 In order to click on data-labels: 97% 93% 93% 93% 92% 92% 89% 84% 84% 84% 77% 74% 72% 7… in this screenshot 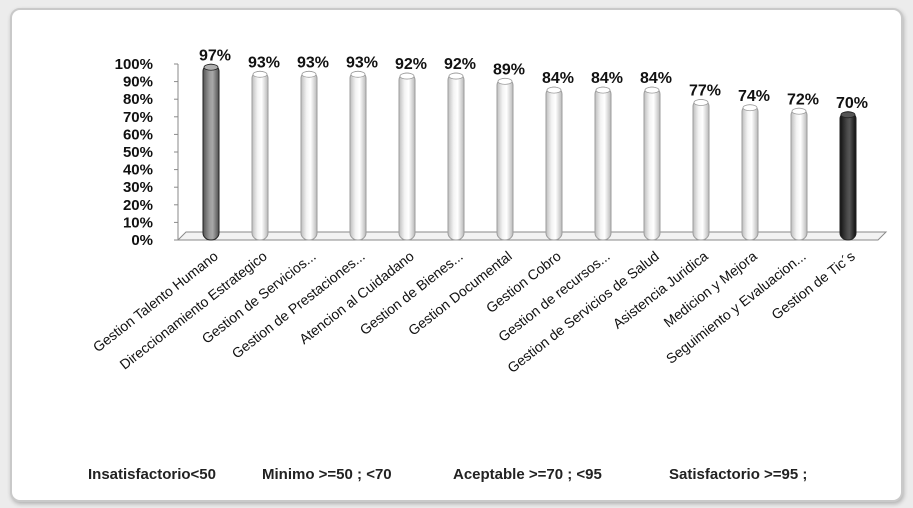, I will do `click(533, 79)`.